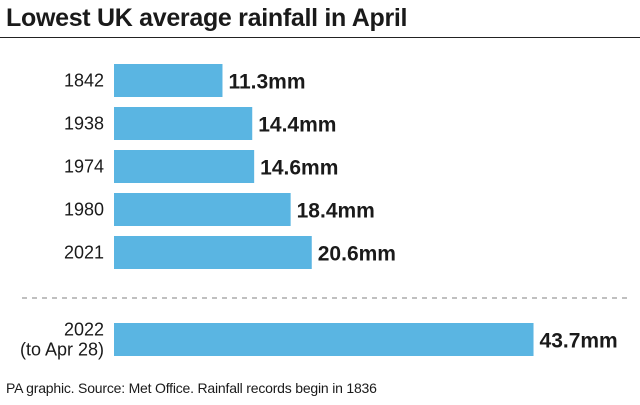 The image size is (640, 405). What do you see at coordinates (357, 254) in the screenshot?
I see `value-label-4: 20.6mm` at bounding box center [357, 254].